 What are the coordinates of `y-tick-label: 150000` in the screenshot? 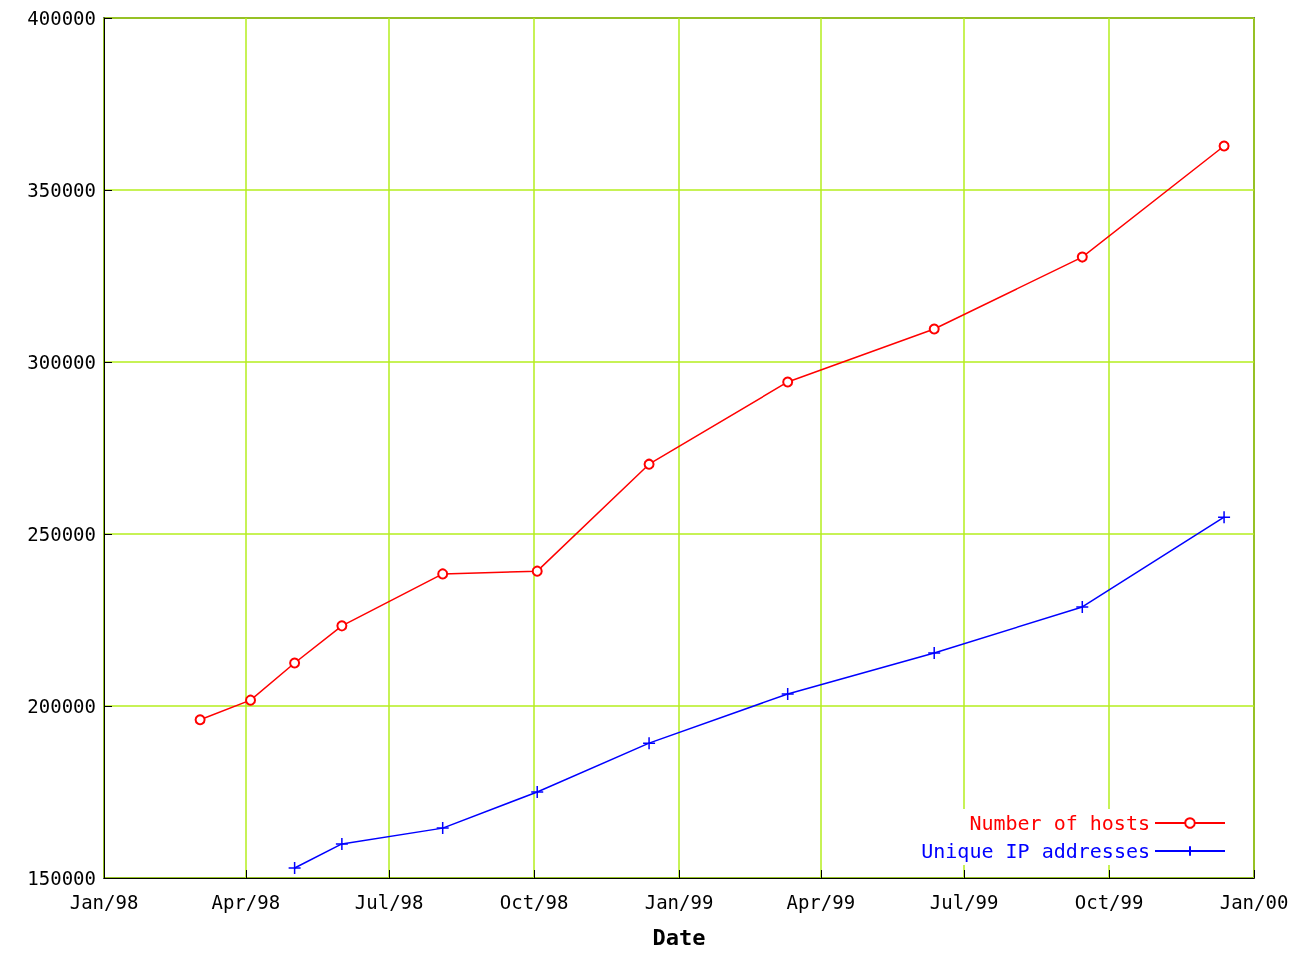 It's located at (61, 878).